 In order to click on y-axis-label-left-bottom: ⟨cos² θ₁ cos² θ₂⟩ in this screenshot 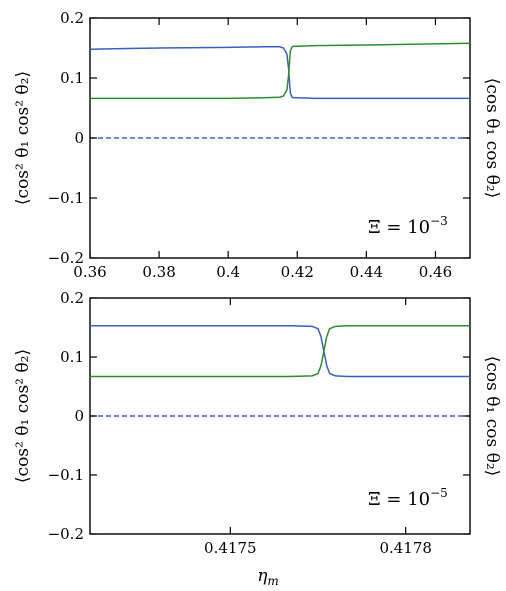, I will do `click(23, 416)`.